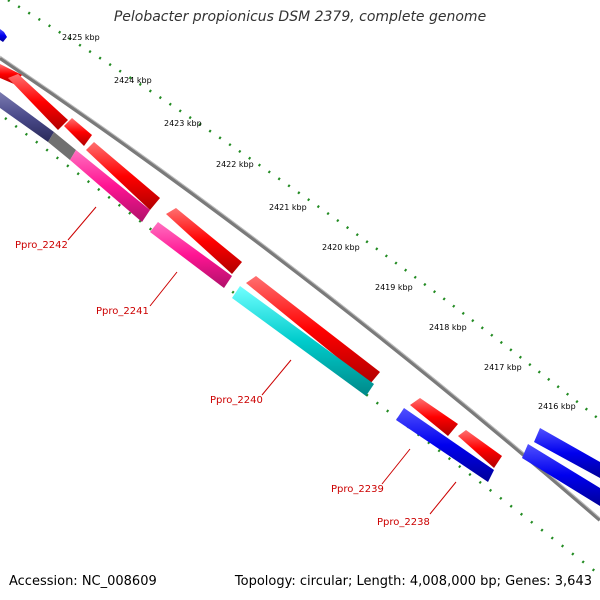  I want to click on gene-reverse-cyan, so click(303, 341).